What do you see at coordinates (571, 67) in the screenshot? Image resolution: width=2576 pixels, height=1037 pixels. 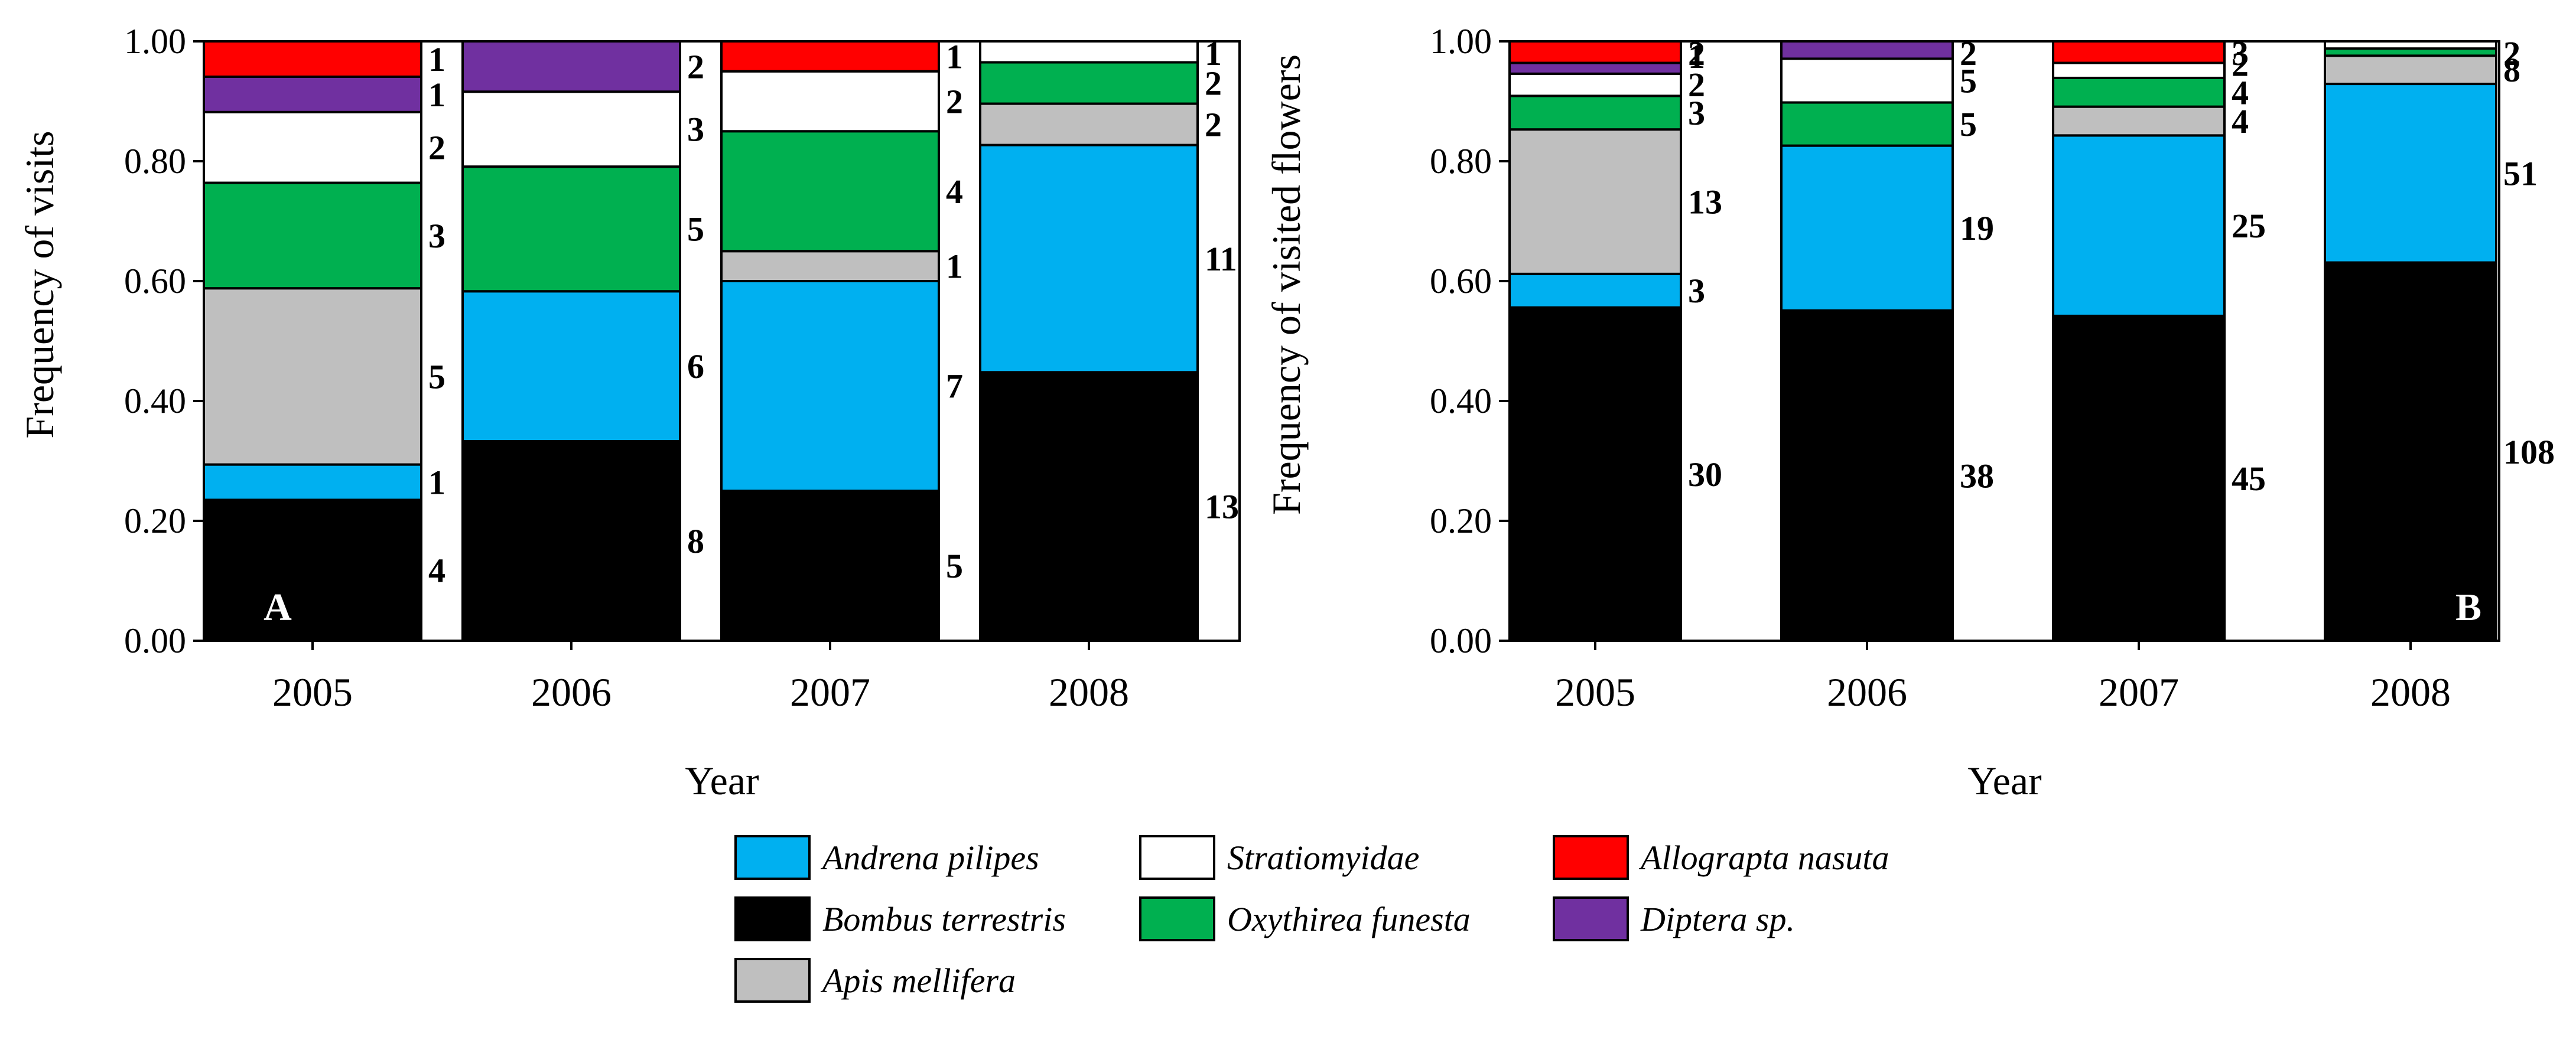 I see `bar-segment-diptera-sp-2006` at bounding box center [571, 67].